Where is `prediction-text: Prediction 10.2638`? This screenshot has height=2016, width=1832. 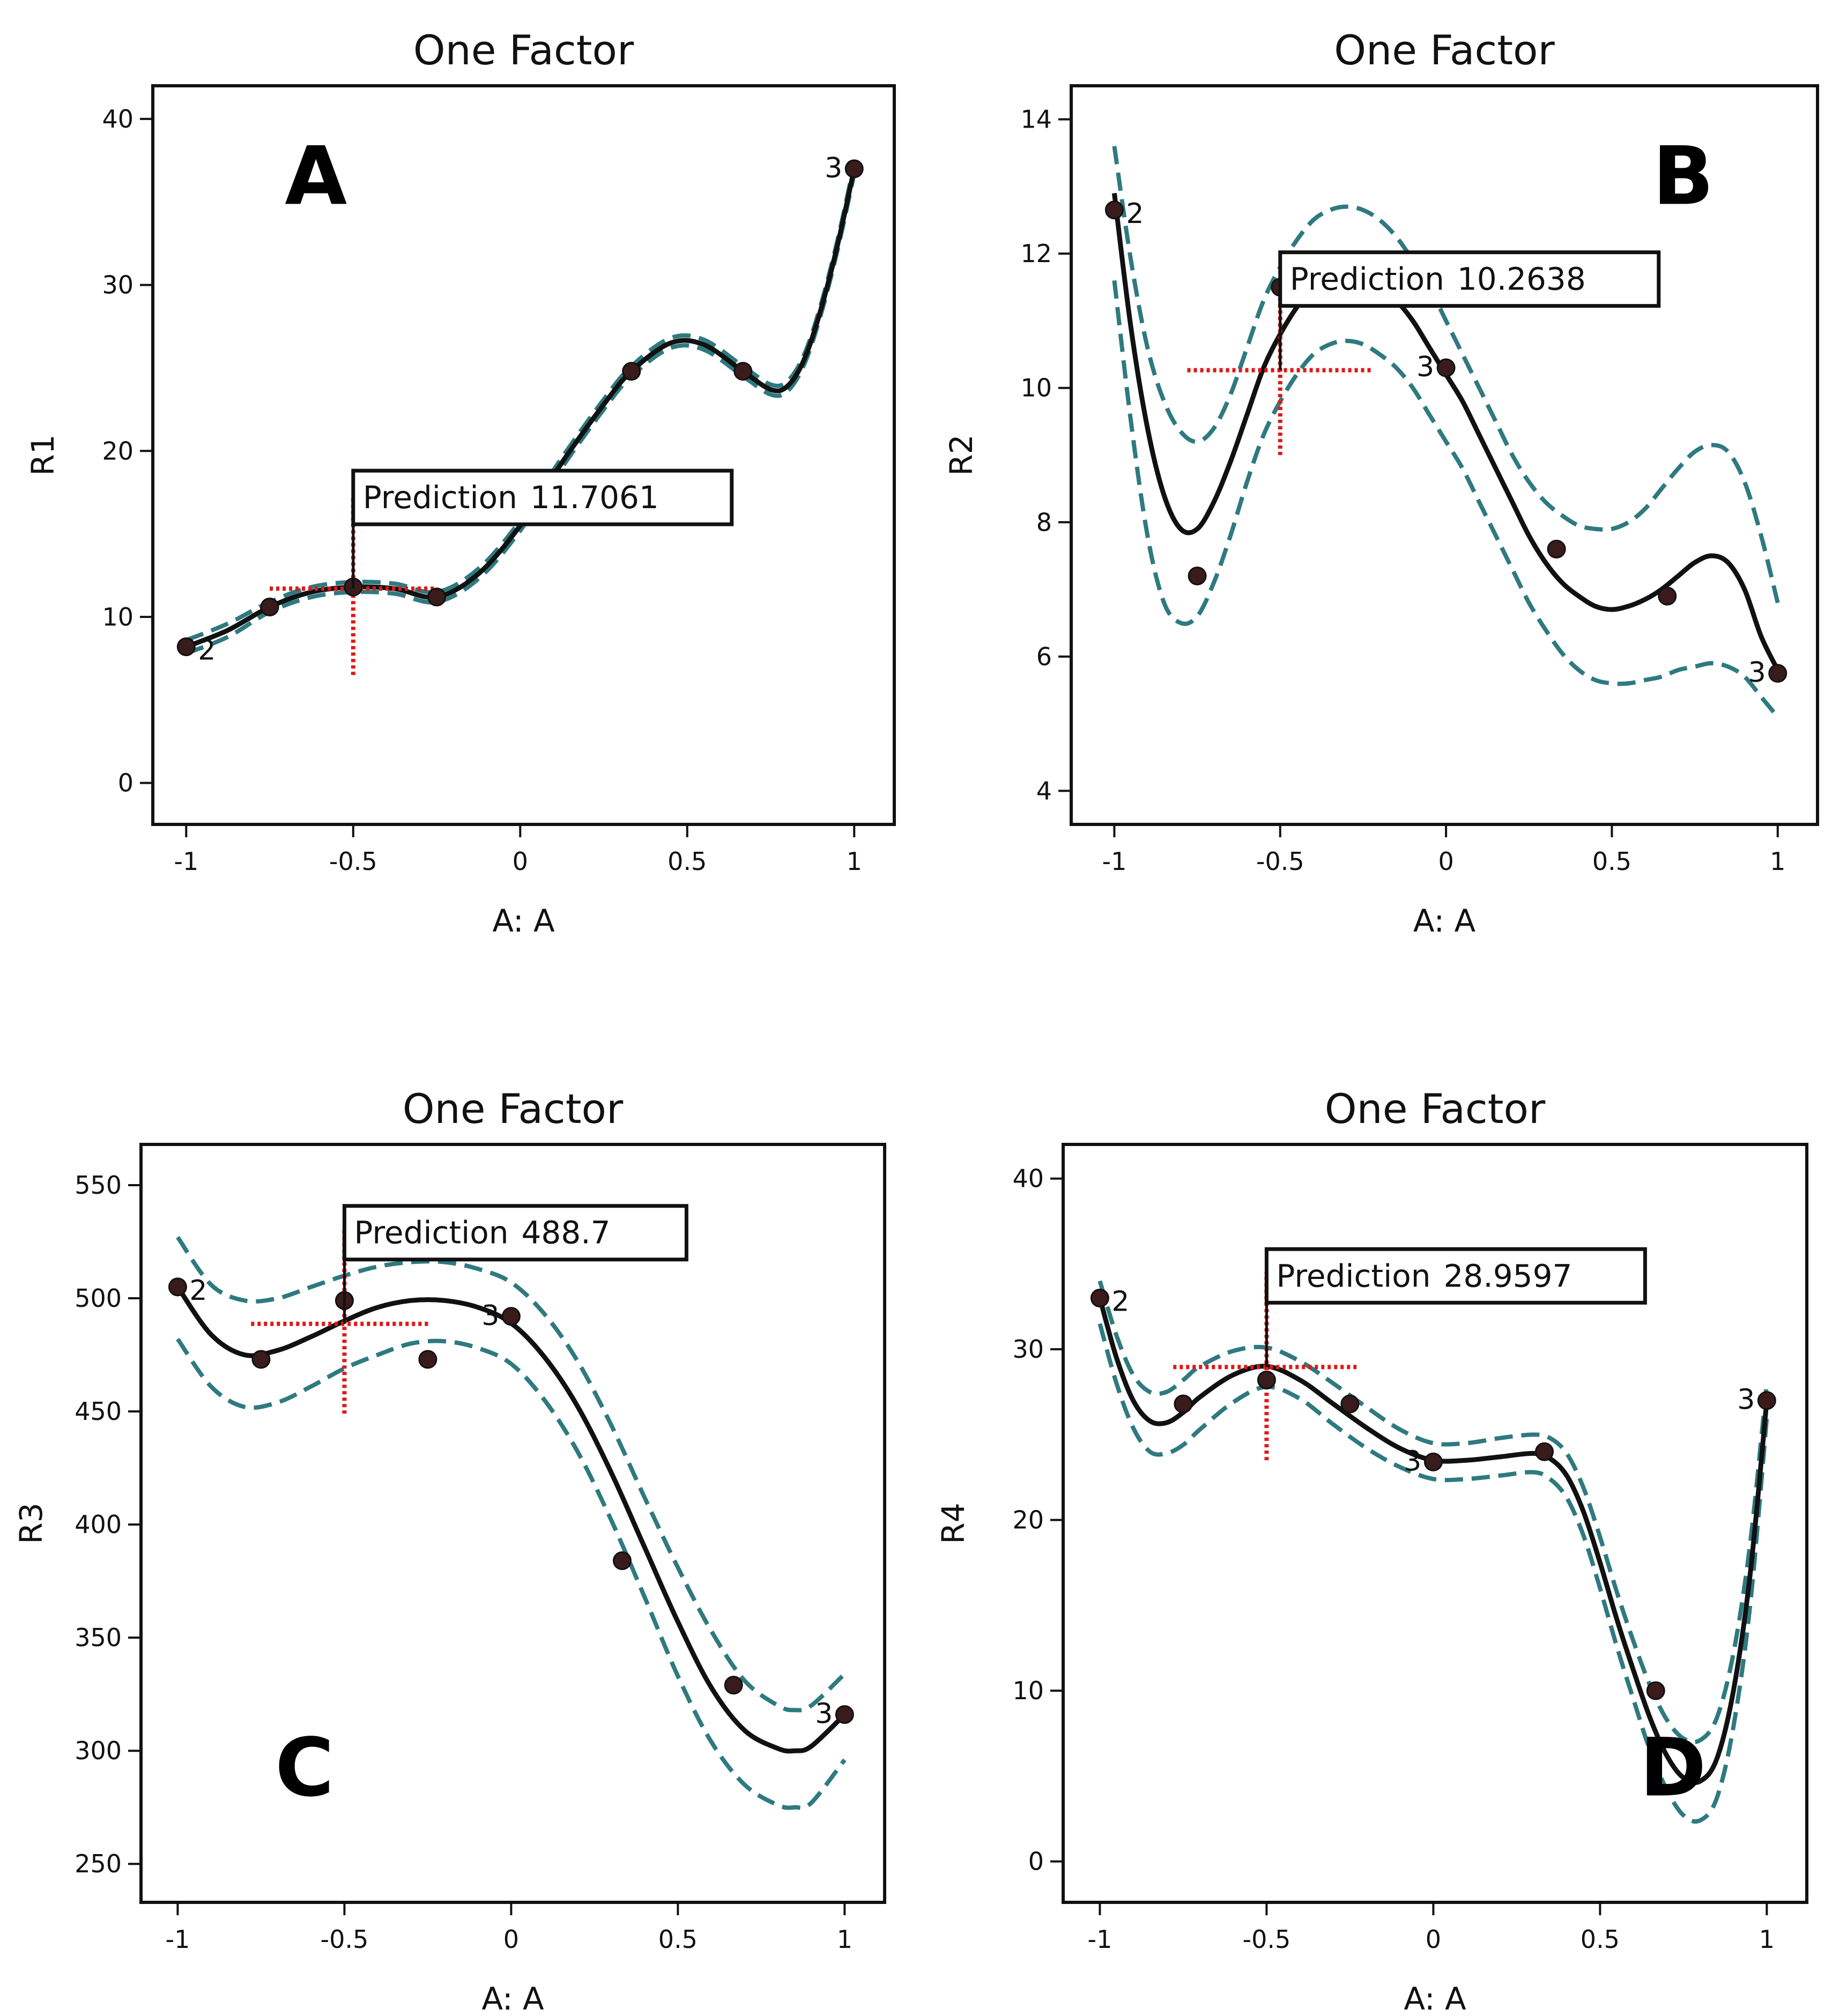 prediction-text: Prediction 10.2638 is located at coordinates (1438, 279).